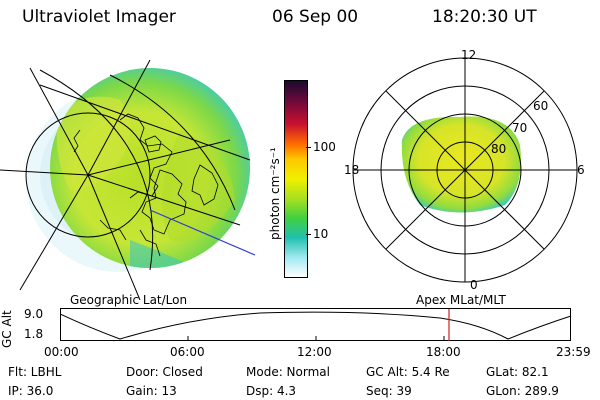 This screenshot has width=600, height=400. What do you see at coordinates (321, 234) in the screenshot?
I see `colorbar-label-10: 10` at bounding box center [321, 234].